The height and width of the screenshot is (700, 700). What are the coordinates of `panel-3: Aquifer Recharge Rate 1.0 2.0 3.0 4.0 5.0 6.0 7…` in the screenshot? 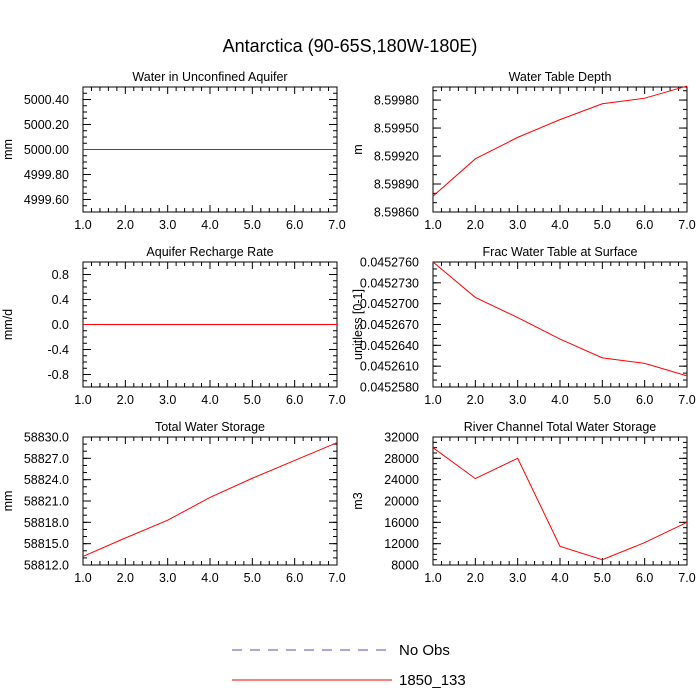 It's located at (173, 326).